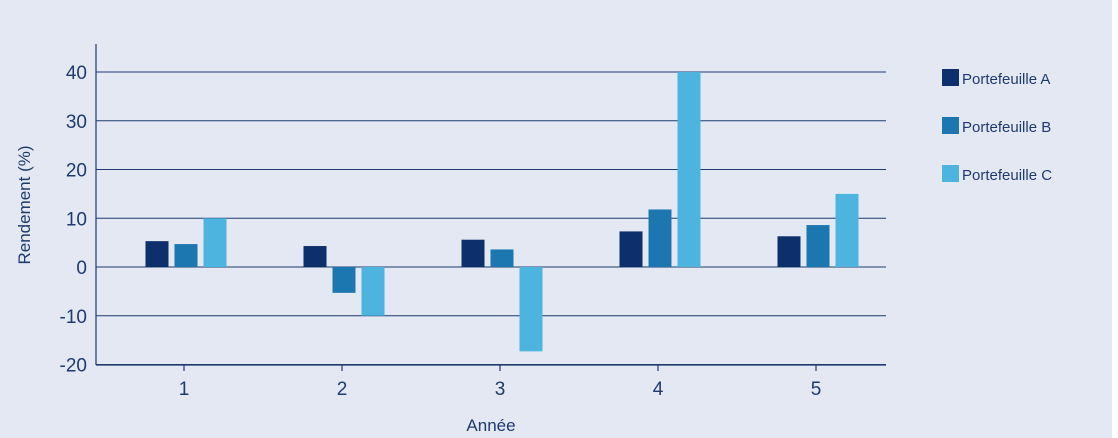 Image resolution: width=1118 pixels, height=438 pixels. What do you see at coordinates (73, 366) in the screenshot?
I see `y-tick-label: -20` at bounding box center [73, 366].